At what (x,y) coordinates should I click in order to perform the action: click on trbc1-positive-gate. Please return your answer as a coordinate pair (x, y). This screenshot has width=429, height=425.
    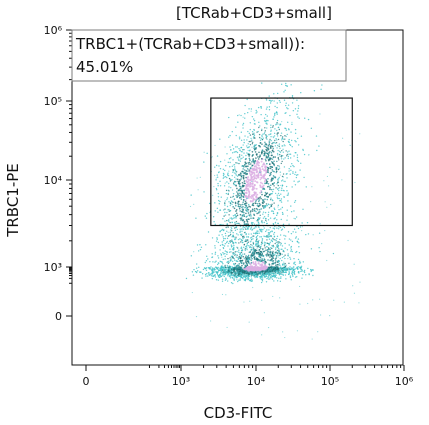
    Looking at the image, I should click on (281, 162).